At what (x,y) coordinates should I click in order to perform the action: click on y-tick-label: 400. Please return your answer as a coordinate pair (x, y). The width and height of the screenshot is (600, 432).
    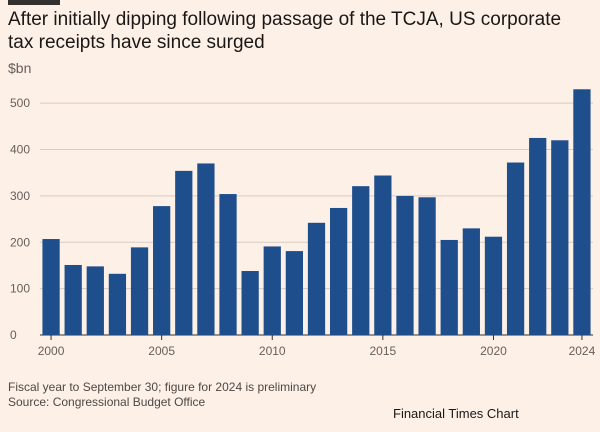
    Looking at the image, I should click on (20, 150).